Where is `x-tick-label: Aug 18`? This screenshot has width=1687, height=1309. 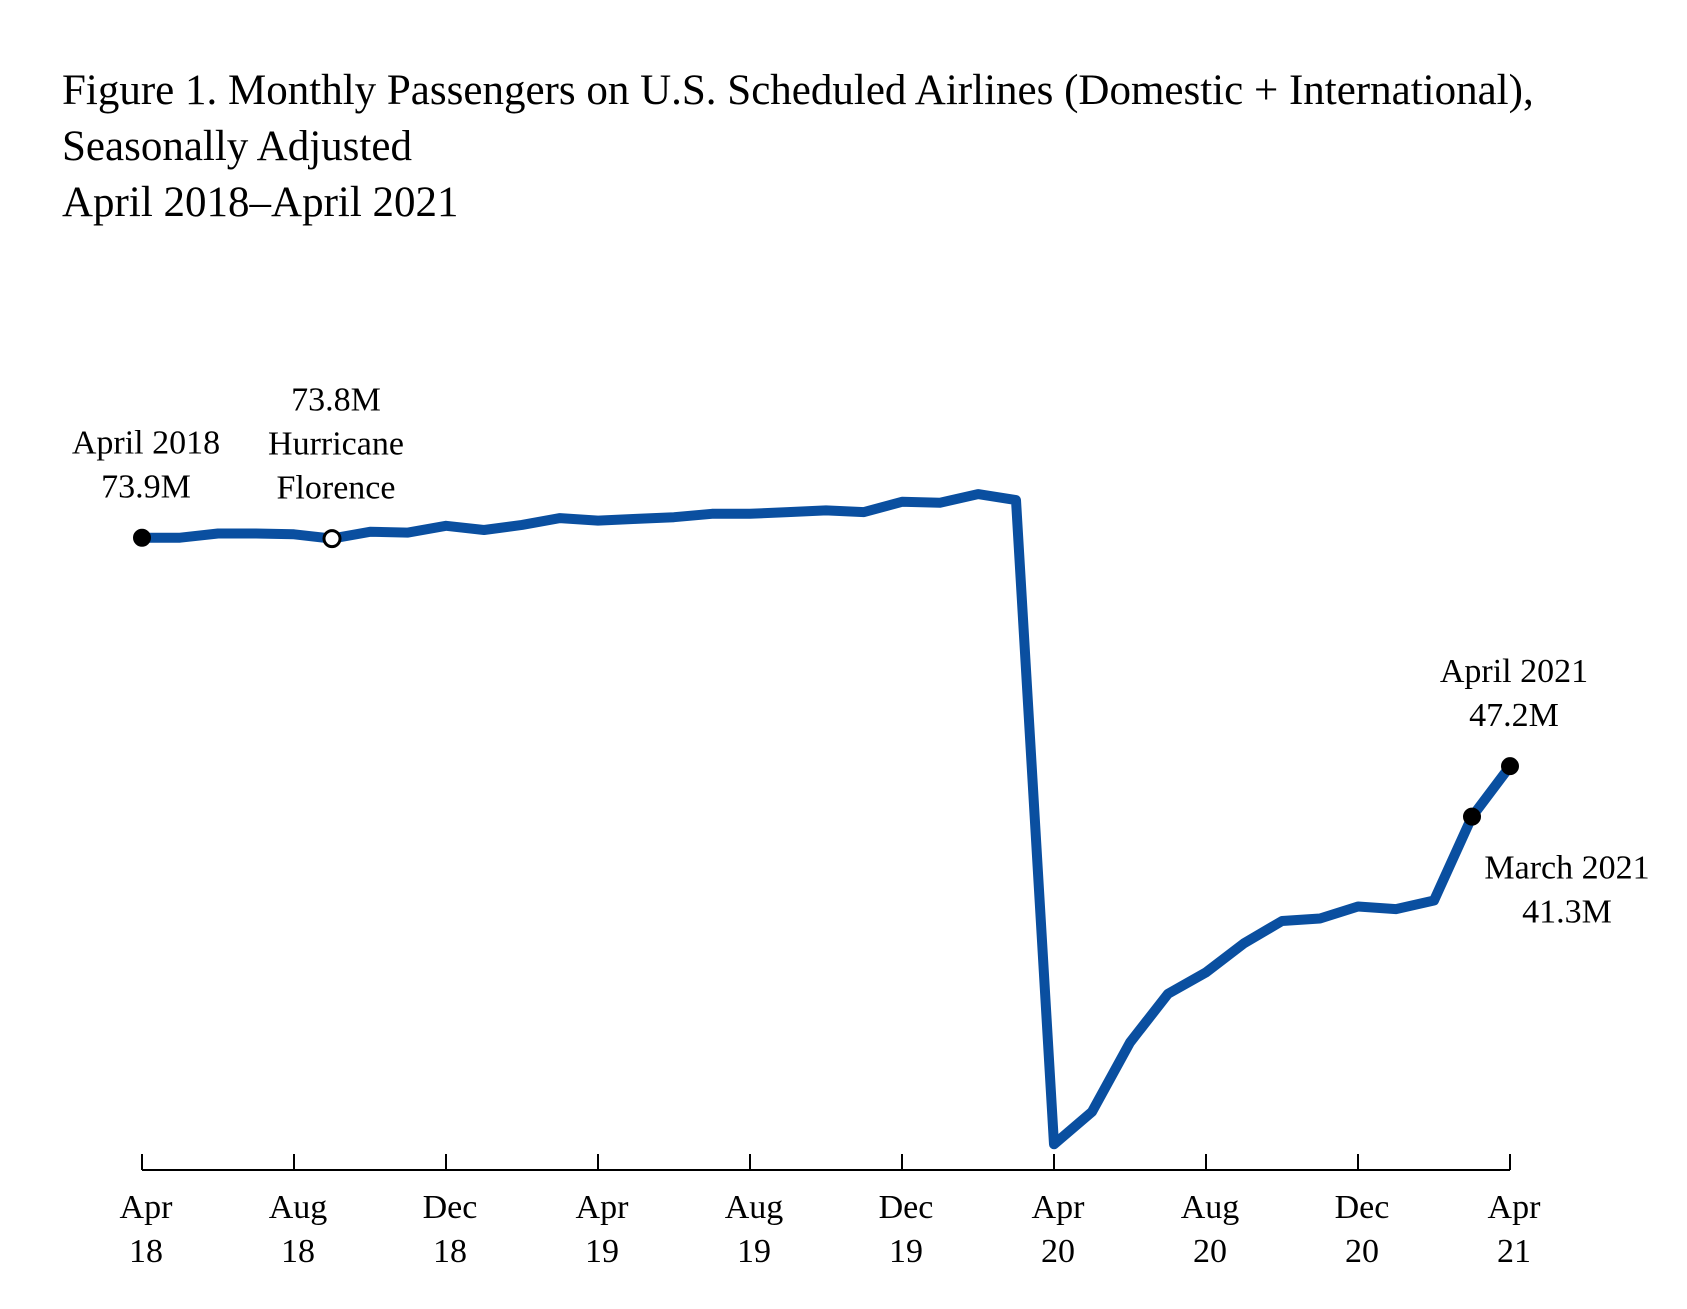
x-tick-label: Aug 18 is located at coordinates (298, 1229).